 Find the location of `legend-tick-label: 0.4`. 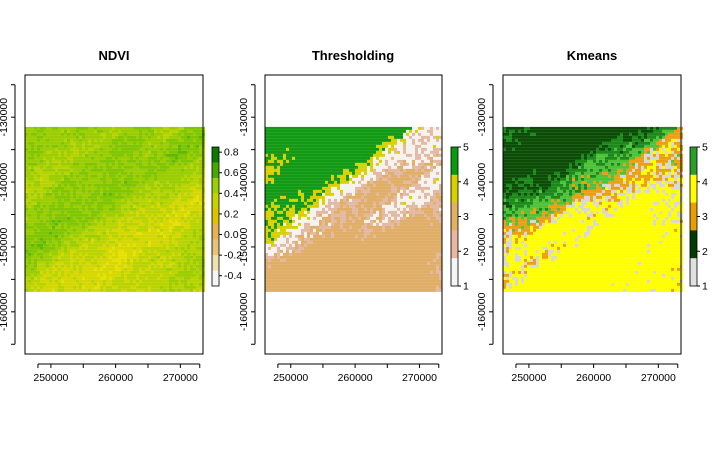

legend-tick-label: 0.4 is located at coordinates (231, 194).